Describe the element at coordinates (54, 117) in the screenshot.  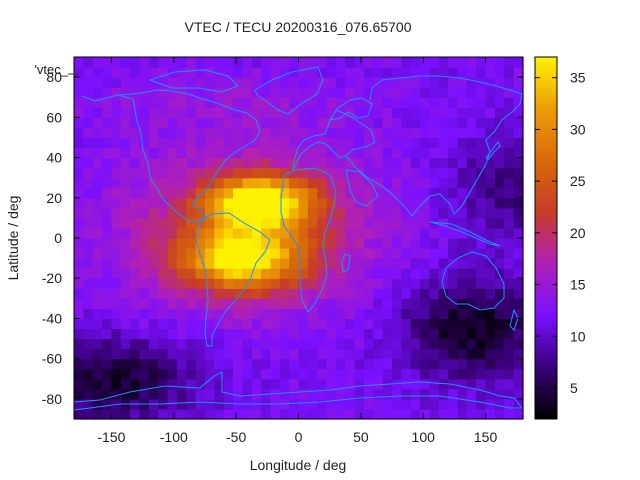
I see `y-tick-label: 60` at that location.